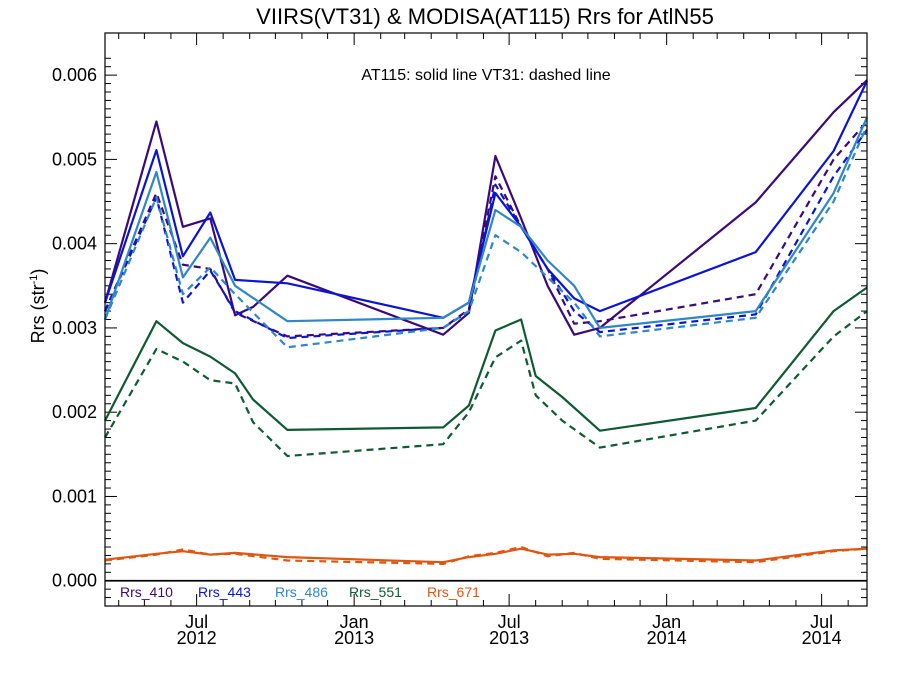  What do you see at coordinates (146, 592) in the screenshot?
I see `legend-entry-rrs_410: Rrs_410` at bounding box center [146, 592].